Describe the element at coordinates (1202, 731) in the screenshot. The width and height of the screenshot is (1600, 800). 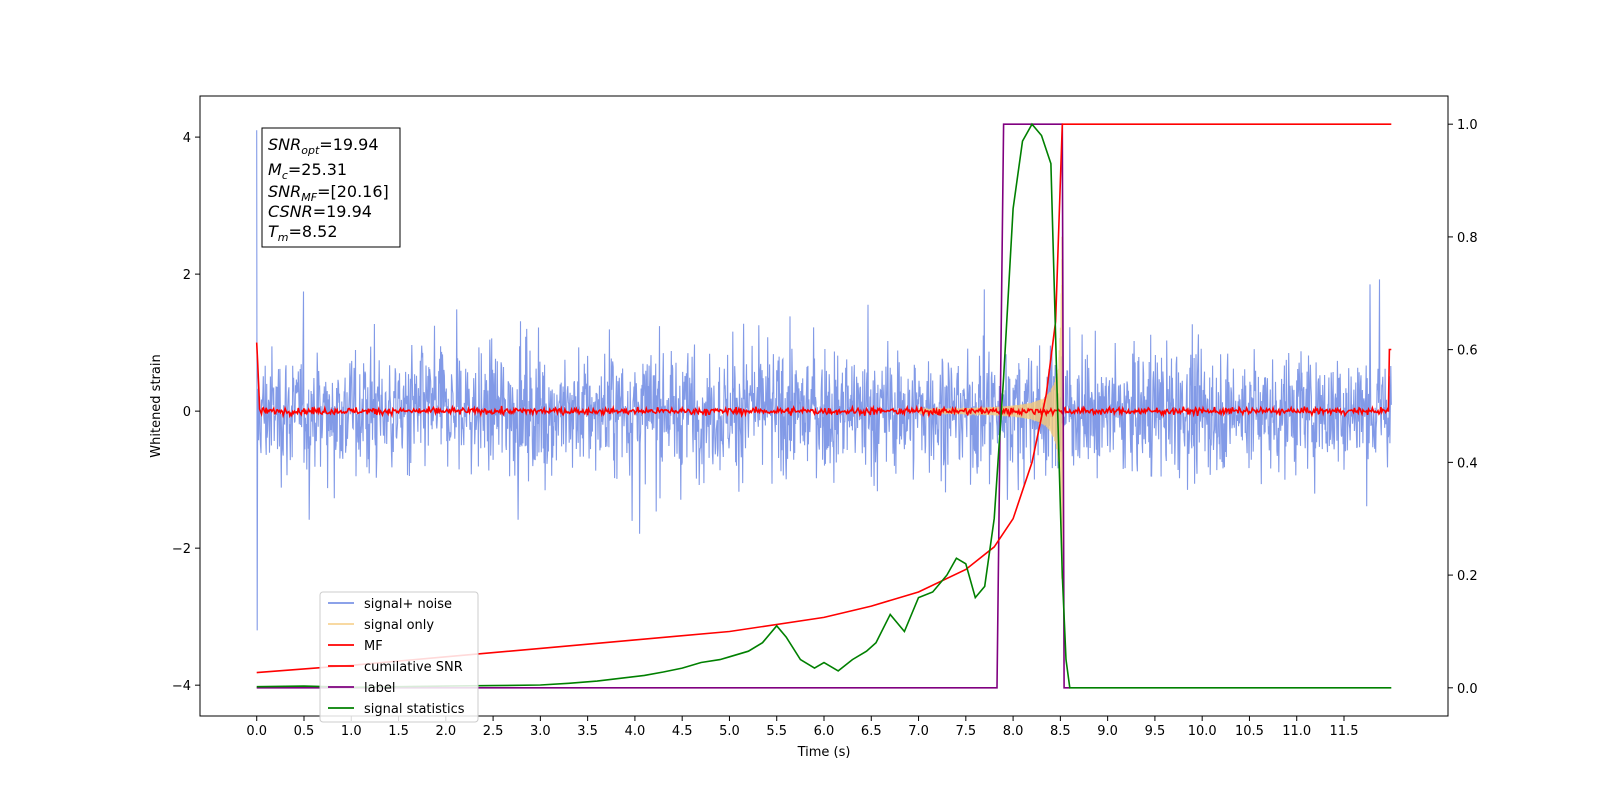
I see `x-tick-label: 10.0` at that location.